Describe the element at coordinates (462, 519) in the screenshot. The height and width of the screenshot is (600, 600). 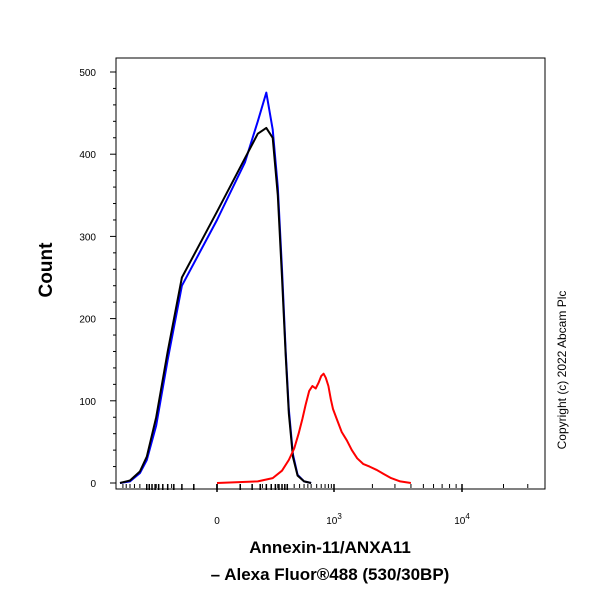
I see `x-tick-label: 10⁴` at that location.